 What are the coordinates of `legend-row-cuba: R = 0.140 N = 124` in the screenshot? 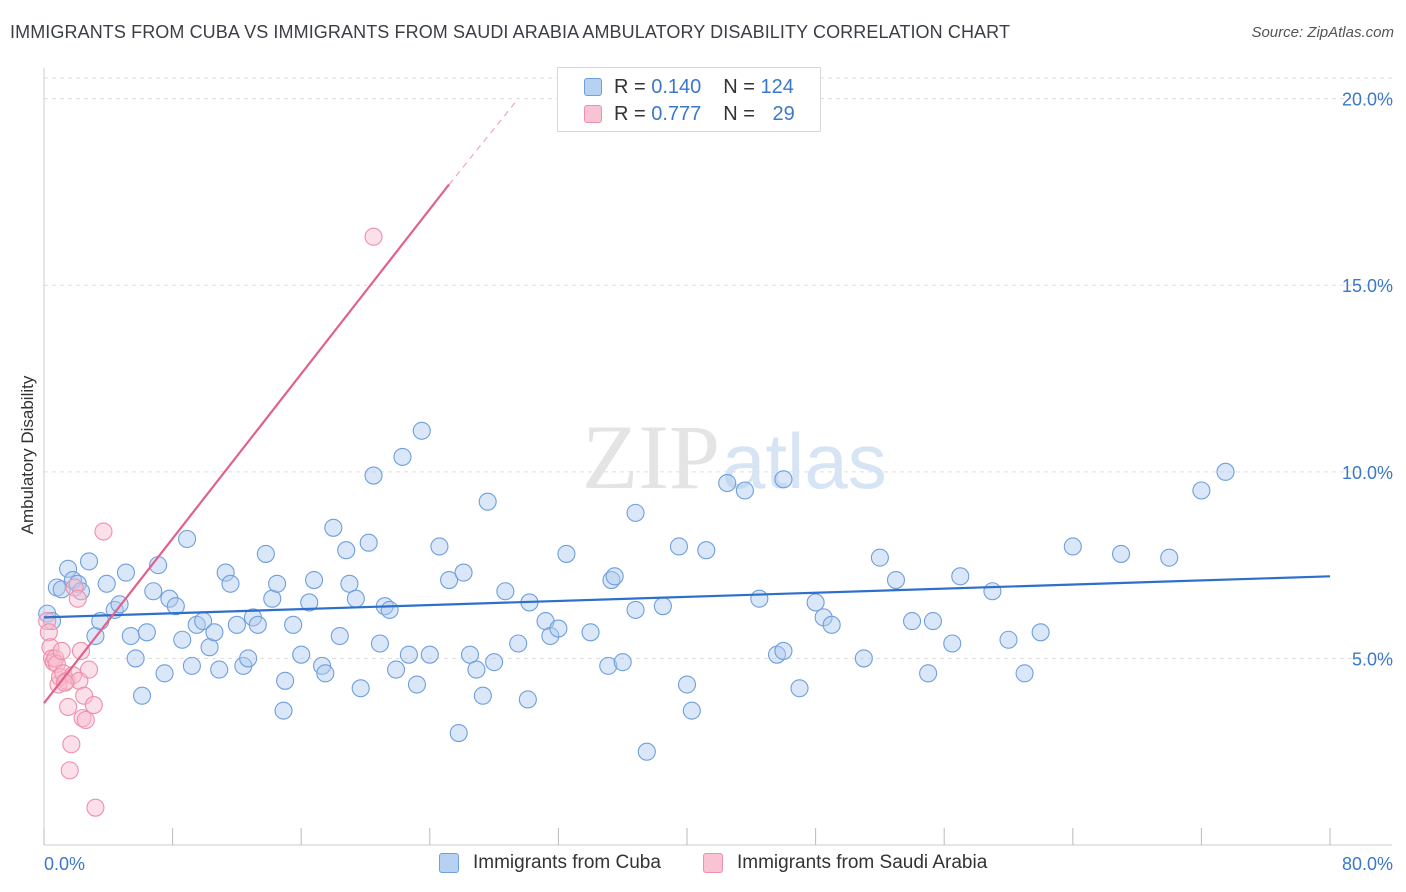 It's located at (689, 87).